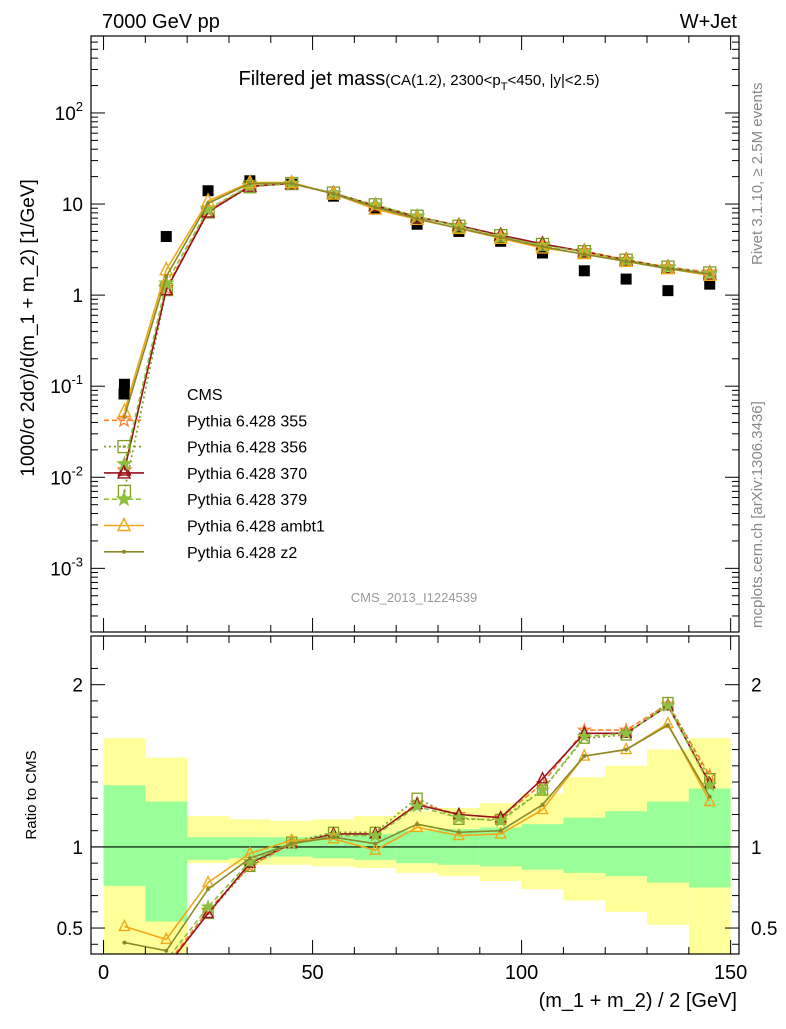 The height and width of the screenshot is (1029, 786). I want to click on data-point-center, so click(124, 446).